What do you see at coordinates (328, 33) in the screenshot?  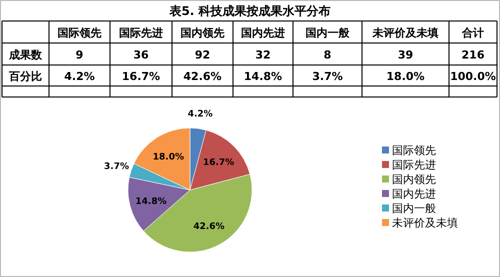 I see `category-label: 国内一般` at bounding box center [328, 33].